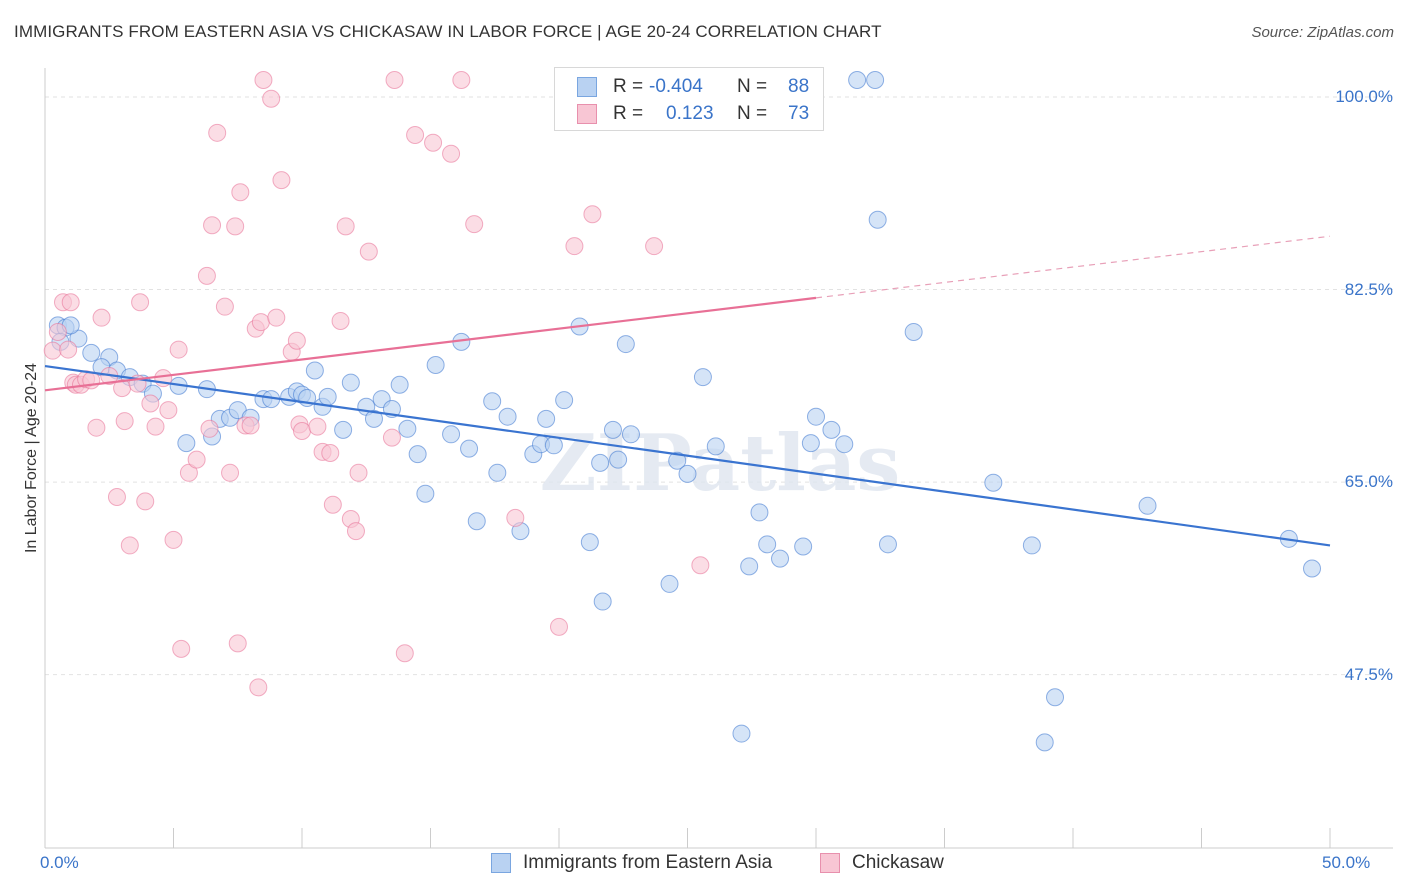 The height and width of the screenshot is (892, 1406). What do you see at coordinates (501, 863) in the screenshot?
I see `eastern-asia-legend-swatch` at bounding box center [501, 863].